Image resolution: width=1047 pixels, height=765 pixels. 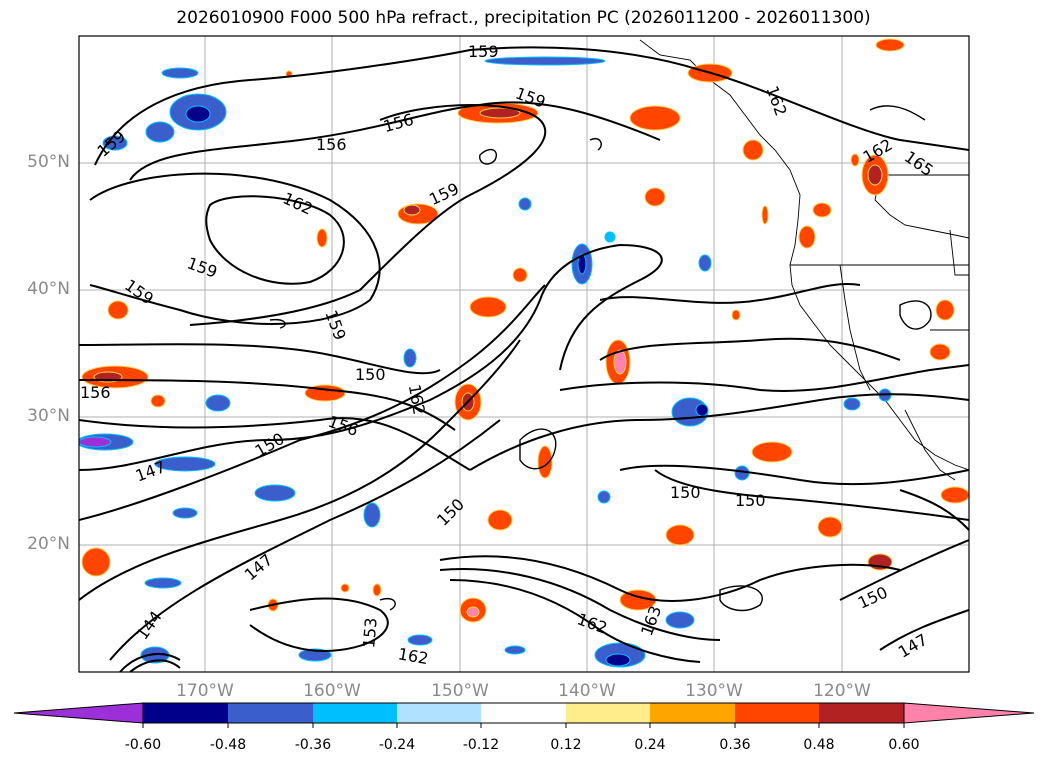 I want to click on colorbar-tick-label: 0.60, so click(x=904, y=745).